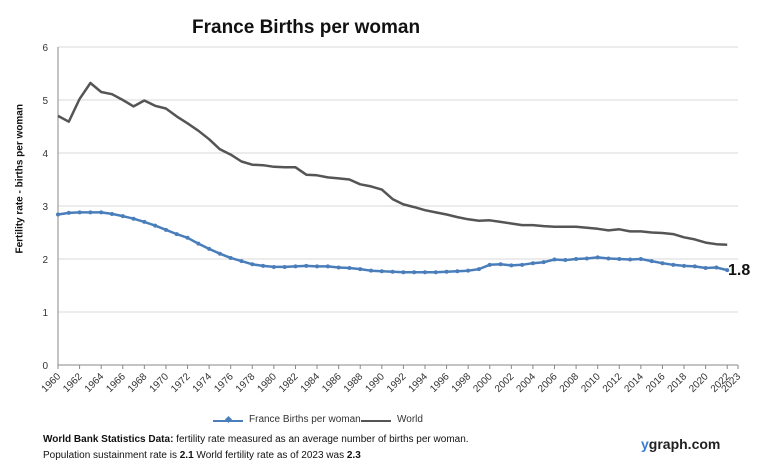 This screenshot has width=768, height=471. What do you see at coordinates (289, 383) in the screenshot?
I see `x-tick-label: 1982` at bounding box center [289, 383].